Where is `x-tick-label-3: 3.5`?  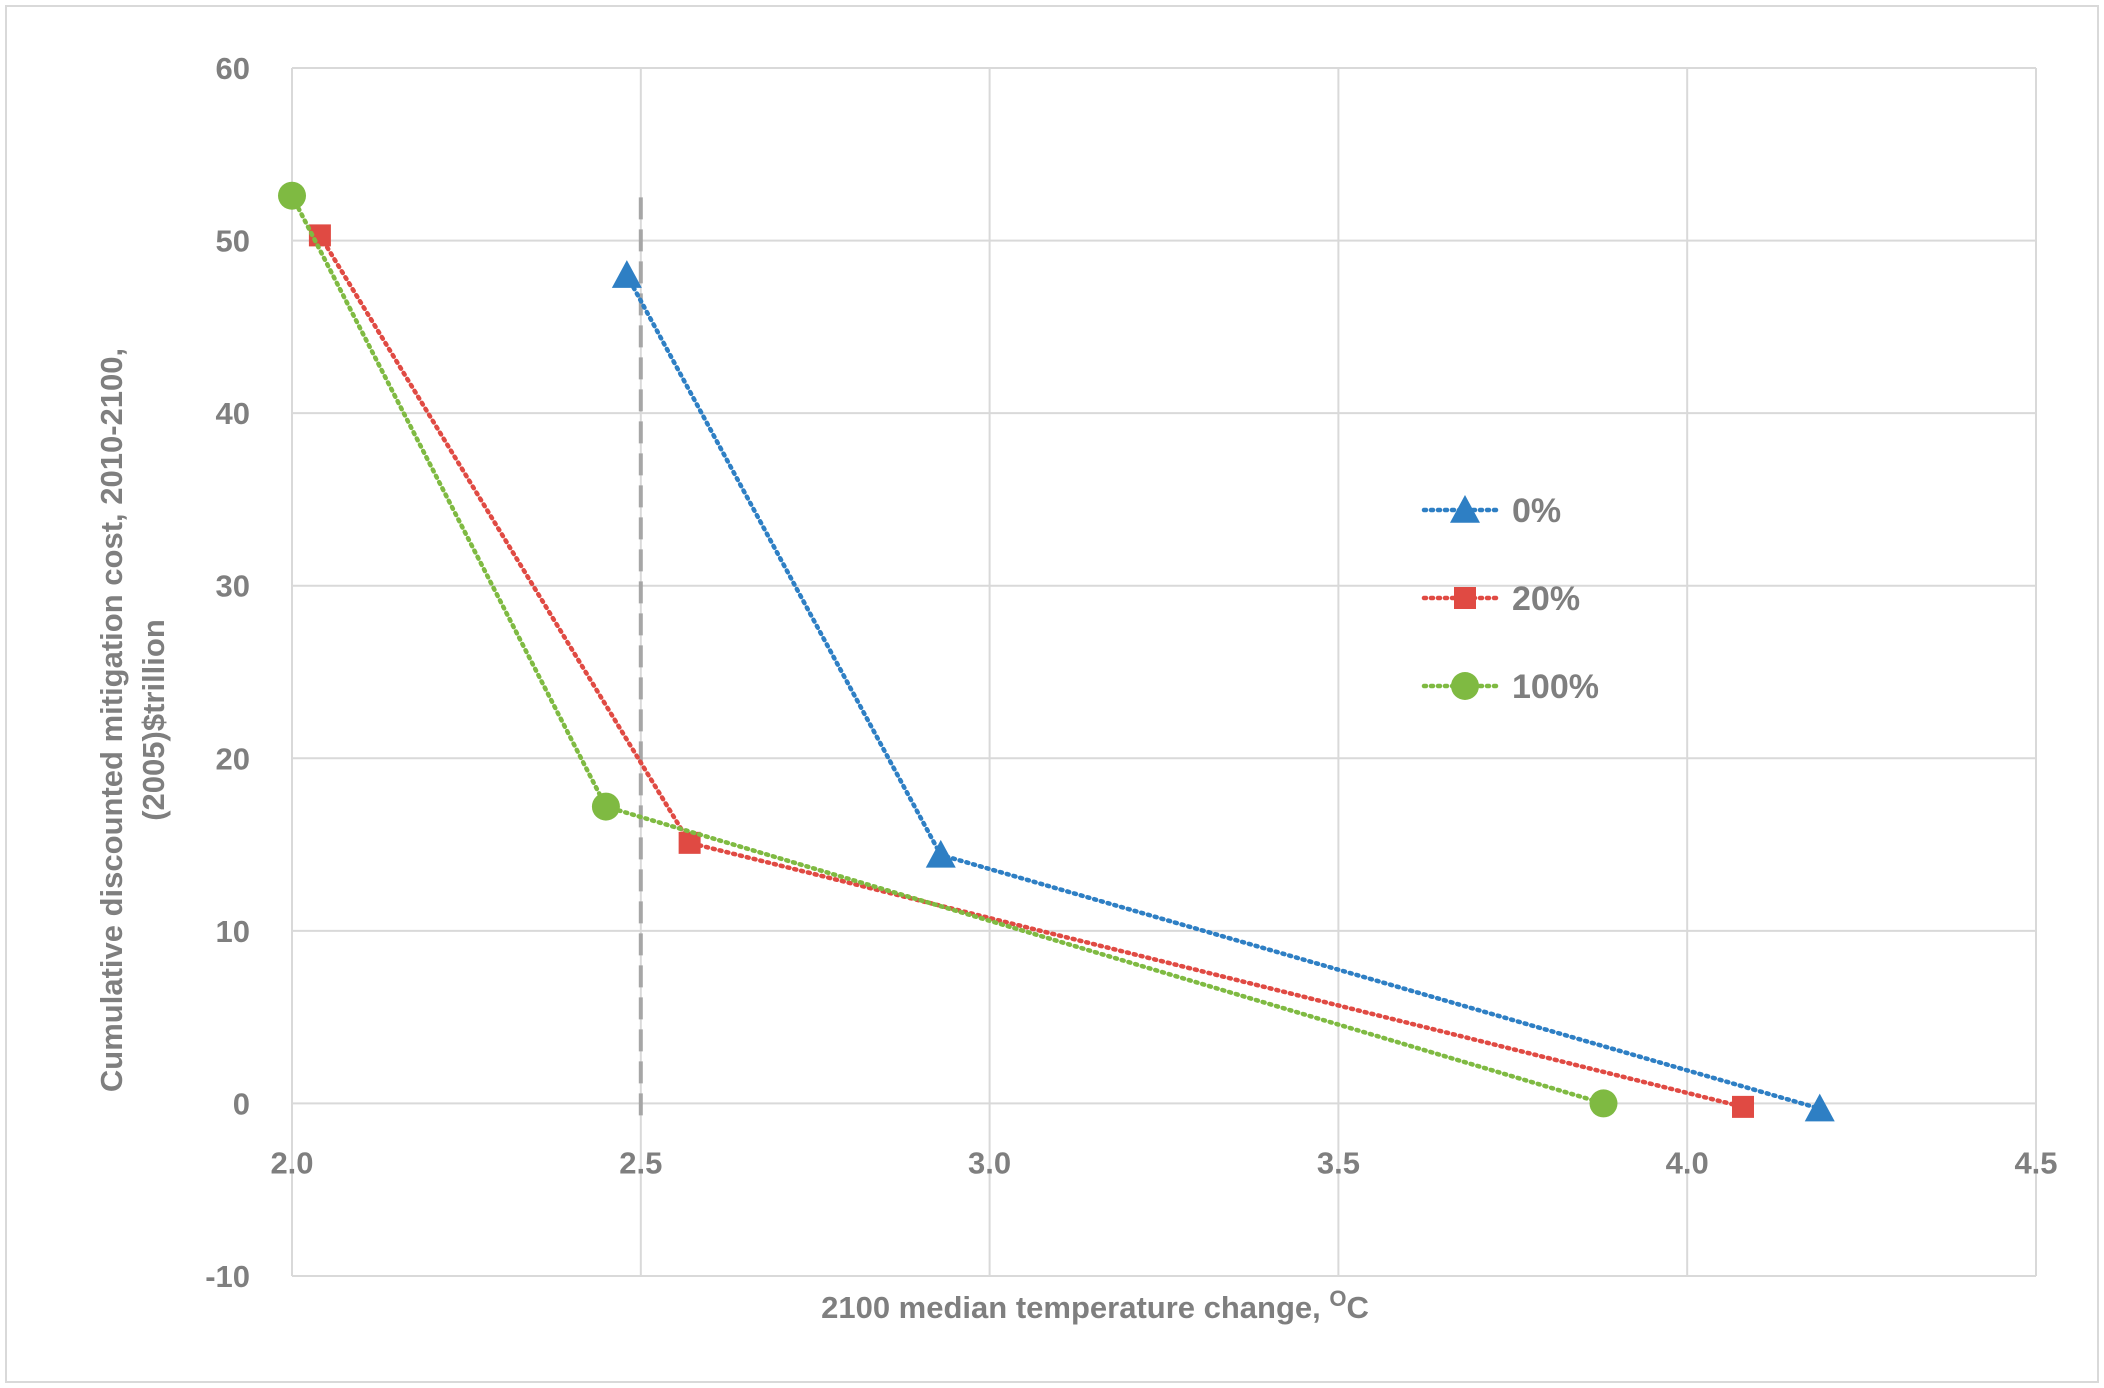 x-tick-label-3: 3.5 is located at coordinates (1338, 1162).